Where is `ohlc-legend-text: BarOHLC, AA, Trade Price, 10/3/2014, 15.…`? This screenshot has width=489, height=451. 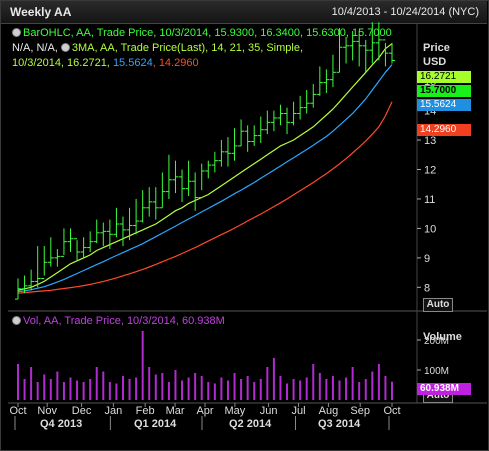 ohlc-legend-text: BarOHLC, AA, Trade Price, 10/3/2014, 15.… is located at coordinates (207, 33).